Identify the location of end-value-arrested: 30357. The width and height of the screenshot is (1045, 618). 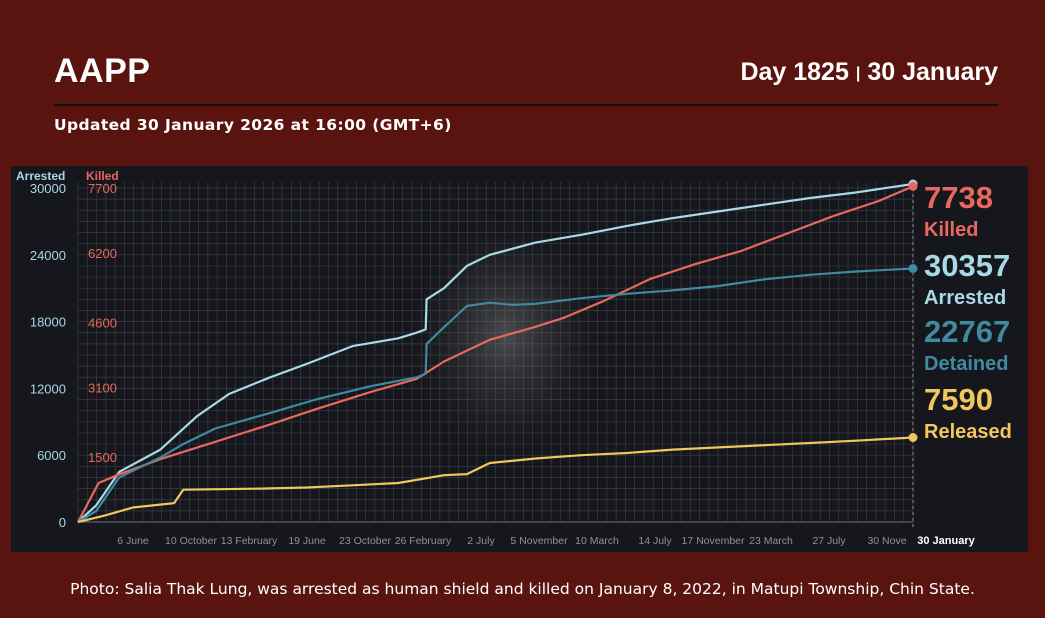
(967, 265).